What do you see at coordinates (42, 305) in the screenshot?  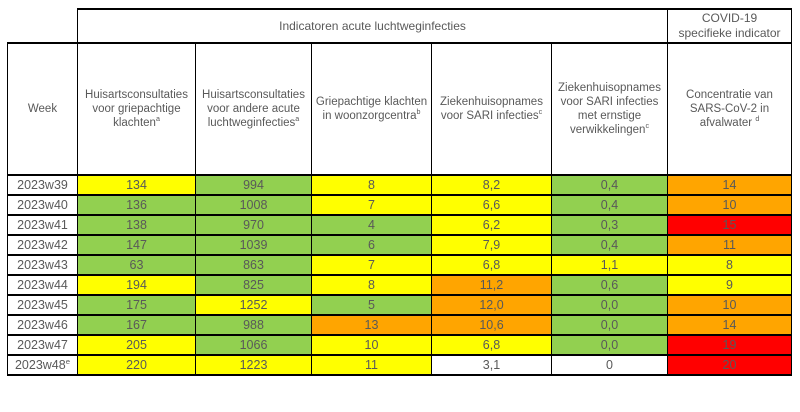 I see `week-label: 2023w45` at bounding box center [42, 305].